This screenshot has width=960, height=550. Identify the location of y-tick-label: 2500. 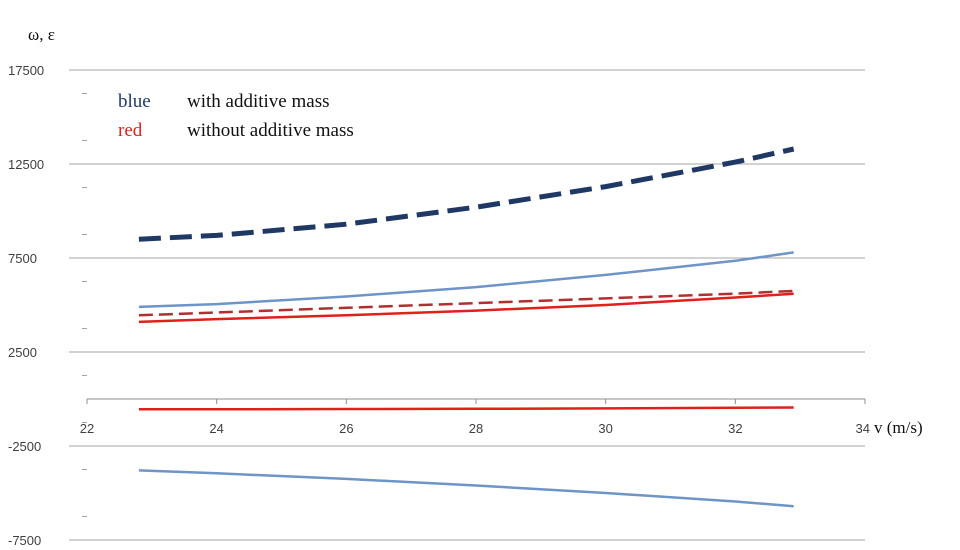
(22, 352).